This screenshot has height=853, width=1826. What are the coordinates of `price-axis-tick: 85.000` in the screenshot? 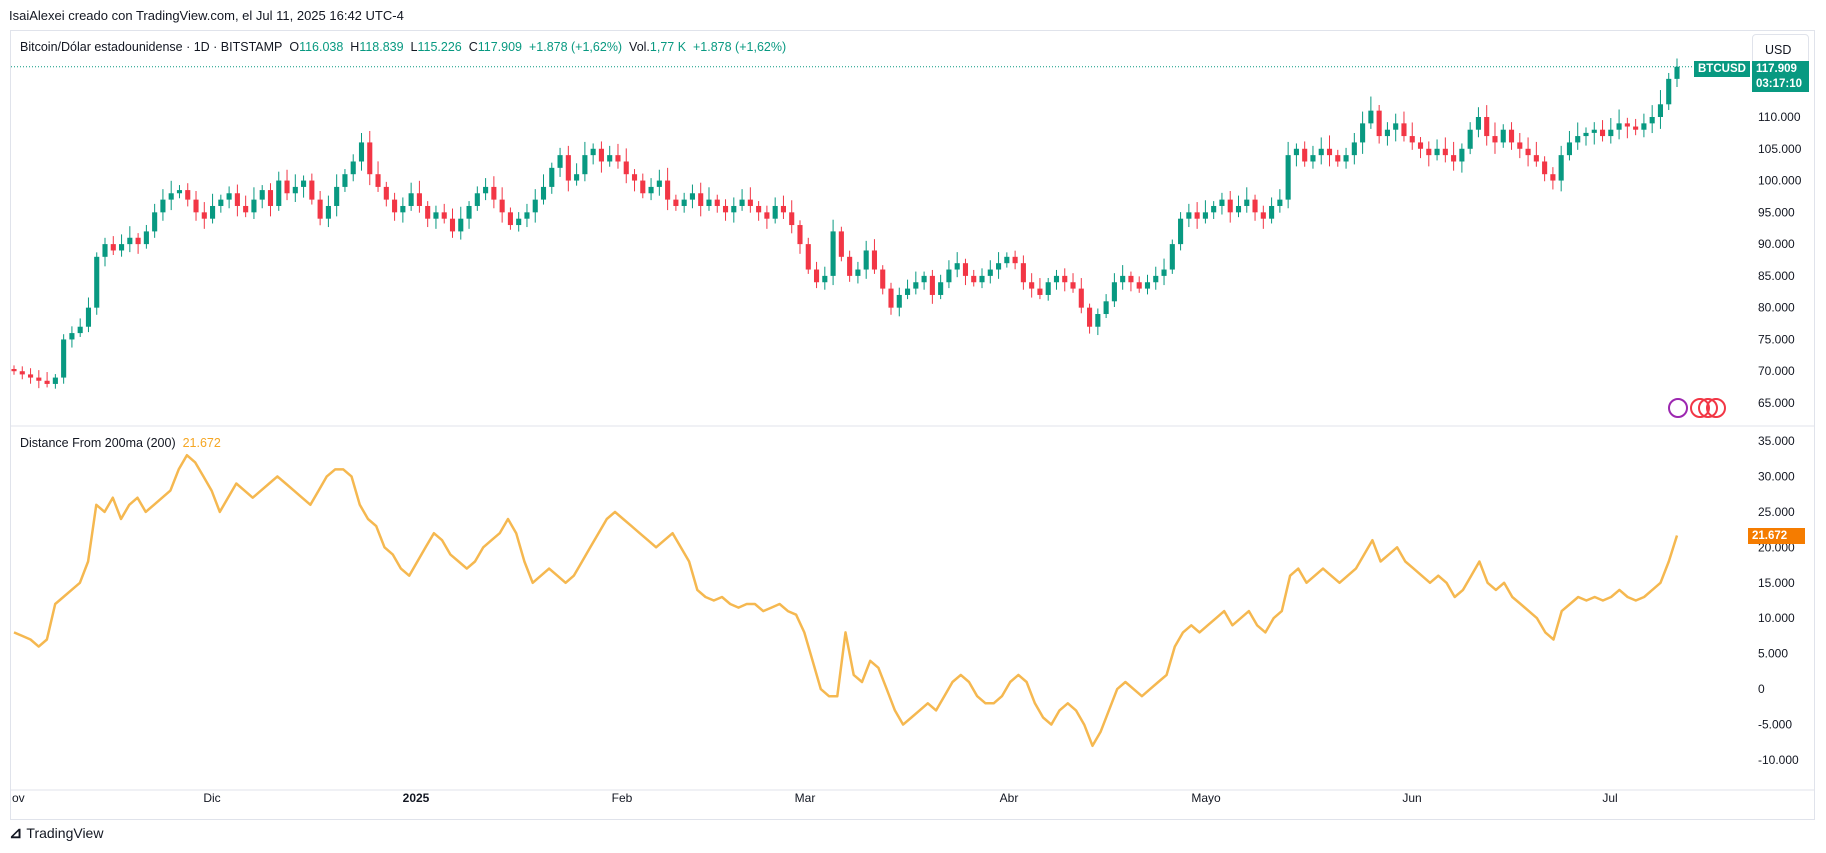 It's located at (1776, 276).